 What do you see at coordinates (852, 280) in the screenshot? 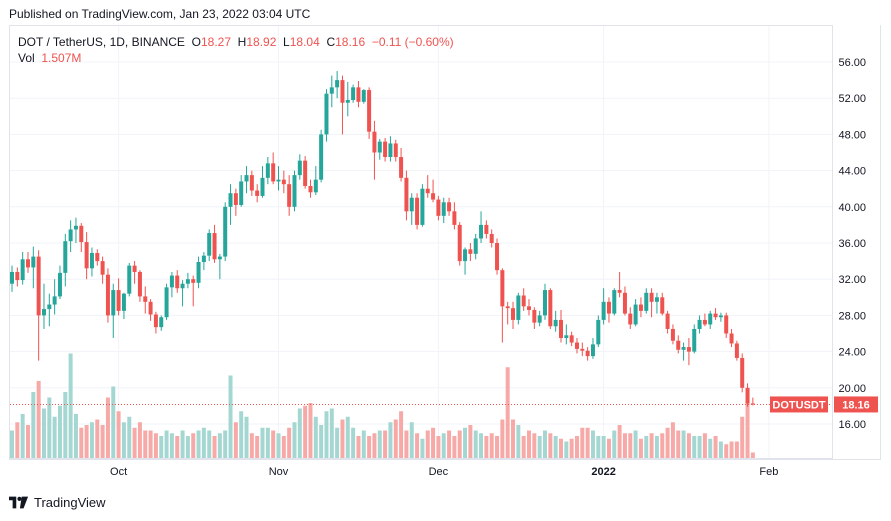
I see `y-tick-label: 32.00` at bounding box center [852, 280].